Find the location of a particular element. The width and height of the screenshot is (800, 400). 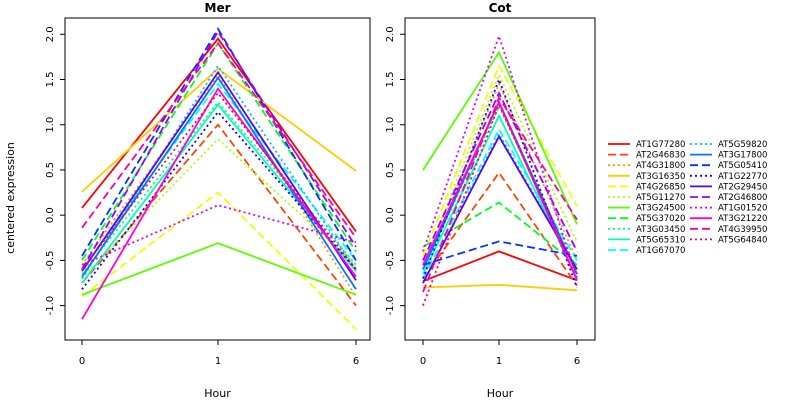

legend-label: AT3G24500 is located at coordinates (660, 209).